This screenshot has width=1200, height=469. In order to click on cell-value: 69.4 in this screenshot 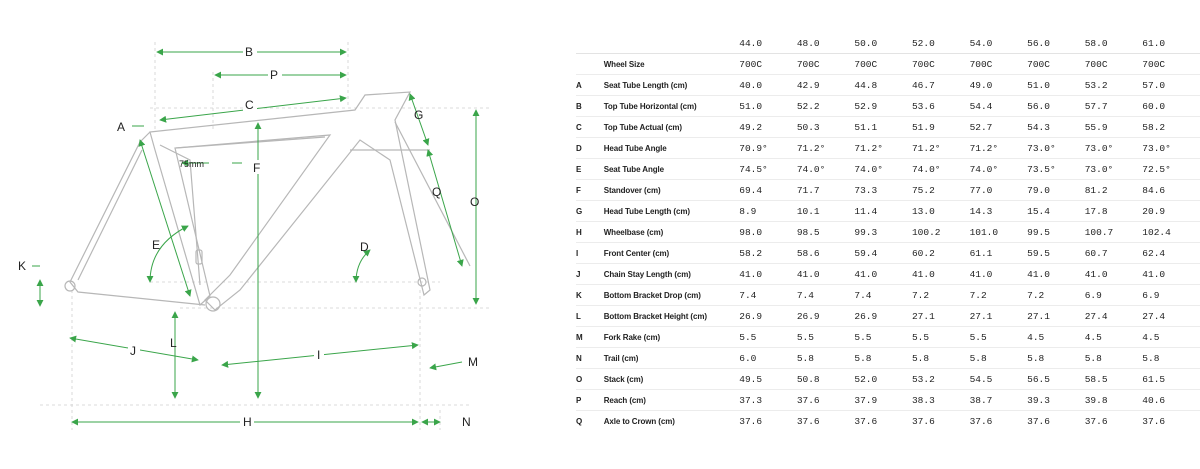, I will do `click(768, 190)`.